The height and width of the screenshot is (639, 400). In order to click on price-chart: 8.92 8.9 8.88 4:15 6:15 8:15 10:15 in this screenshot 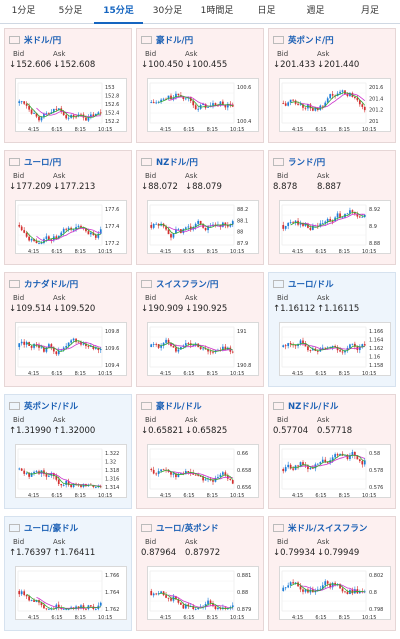, I will do `click(335, 227)`.